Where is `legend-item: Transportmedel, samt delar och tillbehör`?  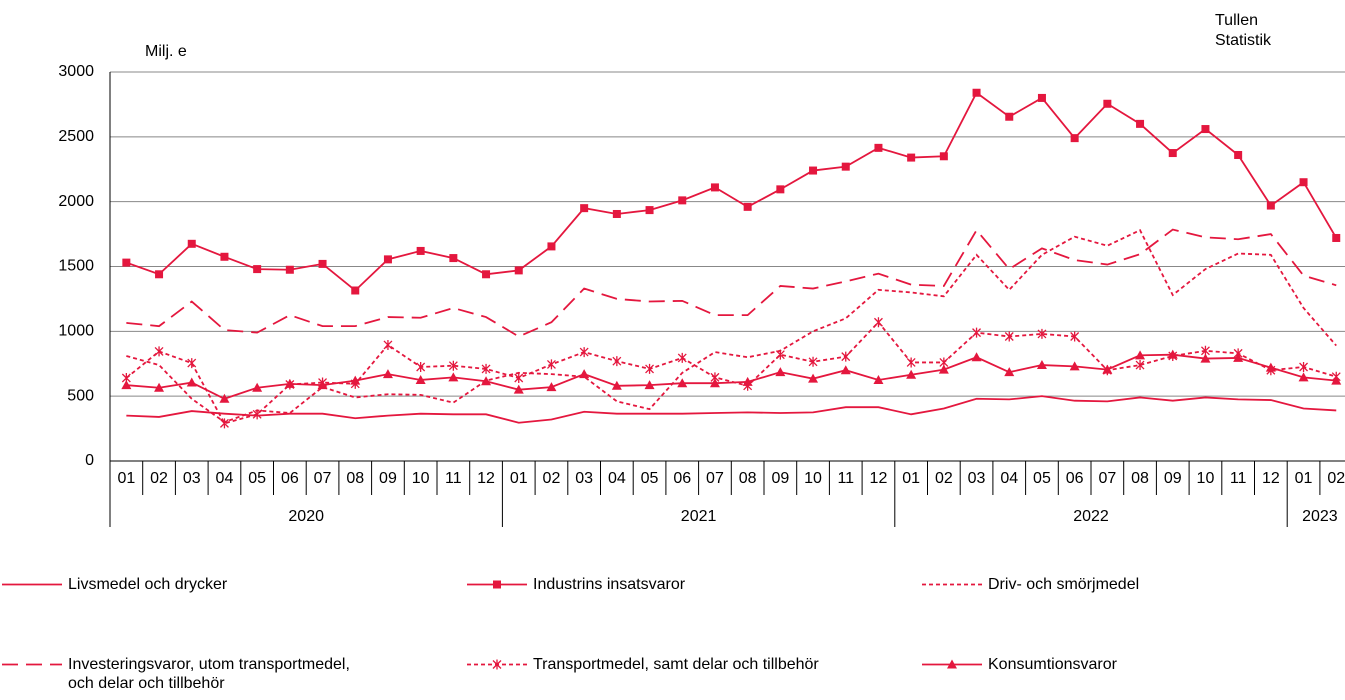
legend-item: Transportmedel, samt delar och tillbehör is located at coordinates (654, 664).